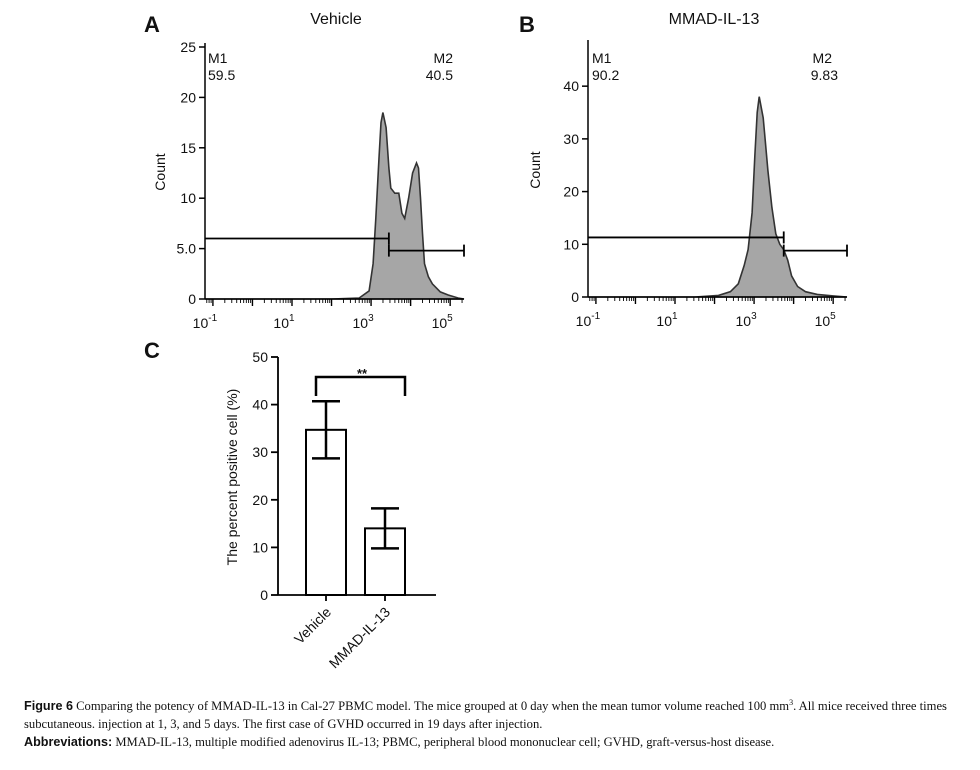  I want to click on panel-c-y-tick-label: 20, so click(260, 500).